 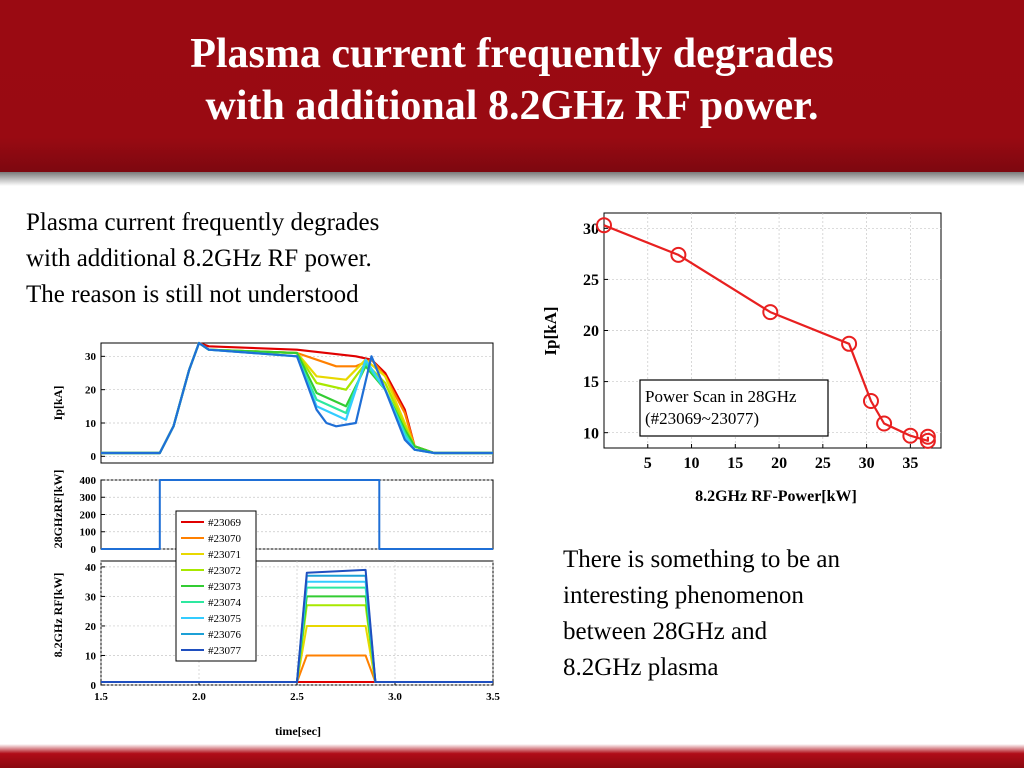 What do you see at coordinates (776, 496) in the screenshot?
I see `scan-xlabel: 8.2GHz RF-Power[kW]` at bounding box center [776, 496].